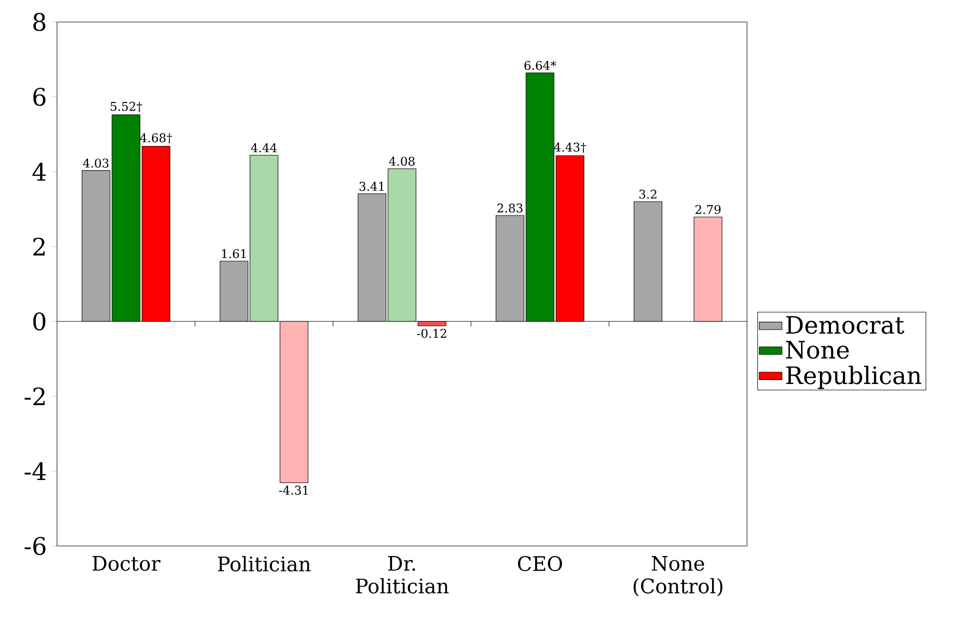 The height and width of the screenshot is (634, 955). I want to click on data-label: 4.43†, so click(570, 147).